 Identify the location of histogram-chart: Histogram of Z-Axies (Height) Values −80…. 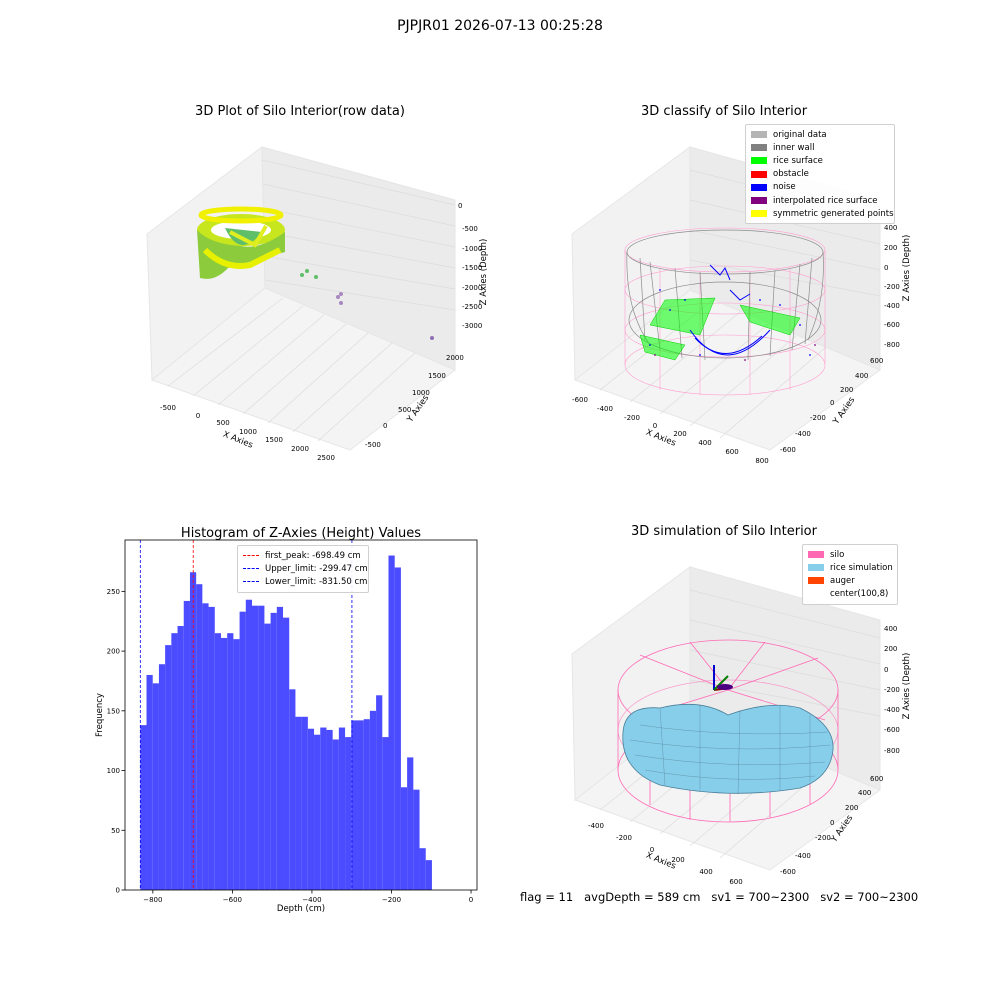
(286, 720).